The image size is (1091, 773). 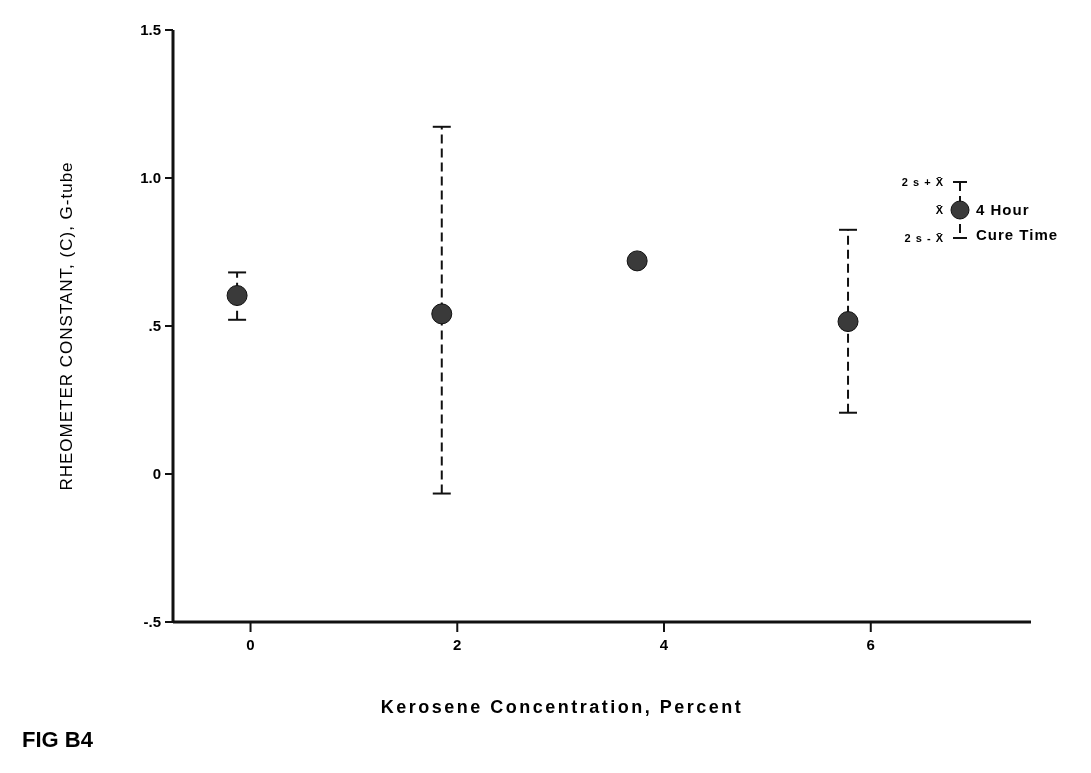 I want to click on y-tick-label: 0, so click(x=156, y=474).